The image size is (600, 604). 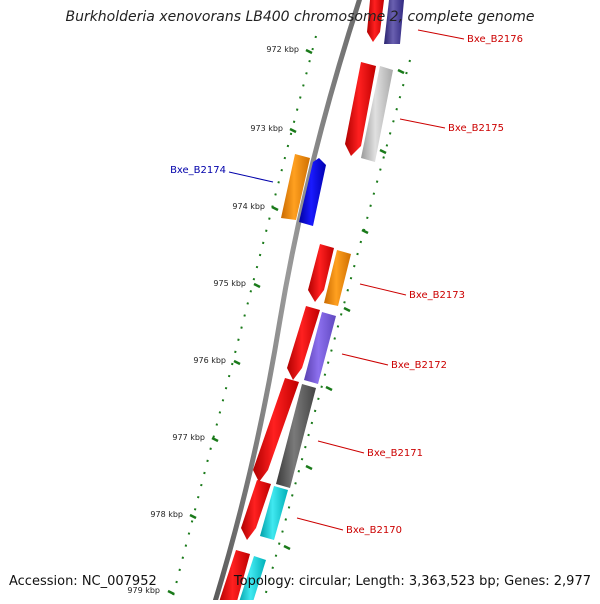 What do you see at coordinates (188, 437) in the screenshot?
I see `tick-label: 977 kbp` at bounding box center [188, 437].